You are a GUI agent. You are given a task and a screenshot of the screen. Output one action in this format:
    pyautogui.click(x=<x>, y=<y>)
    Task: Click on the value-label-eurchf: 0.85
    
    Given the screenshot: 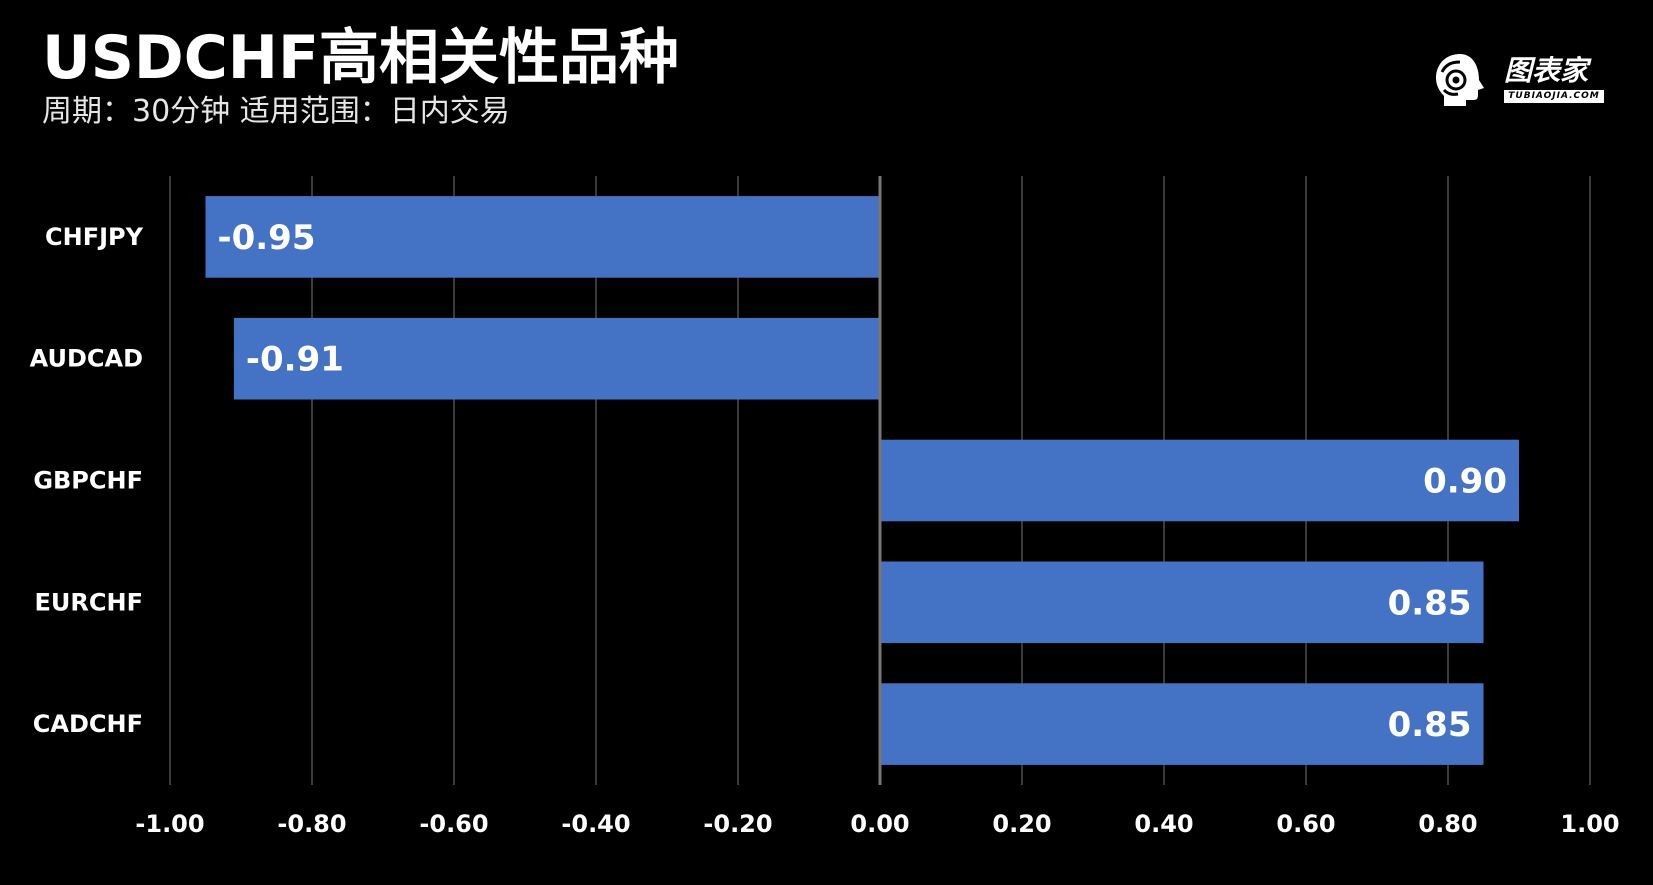 What is the action you would take?
    pyautogui.click(x=1430, y=603)
    